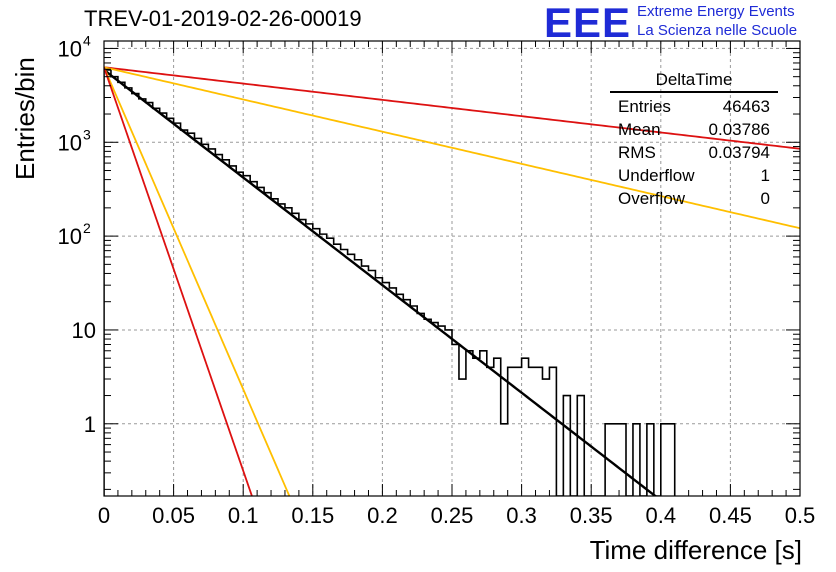 The image size is (836, 572). Describe the element at coordinates (223, 18) in the screenshot. I see `run-title: TREV-01-2019-02-26-00019` at that location.